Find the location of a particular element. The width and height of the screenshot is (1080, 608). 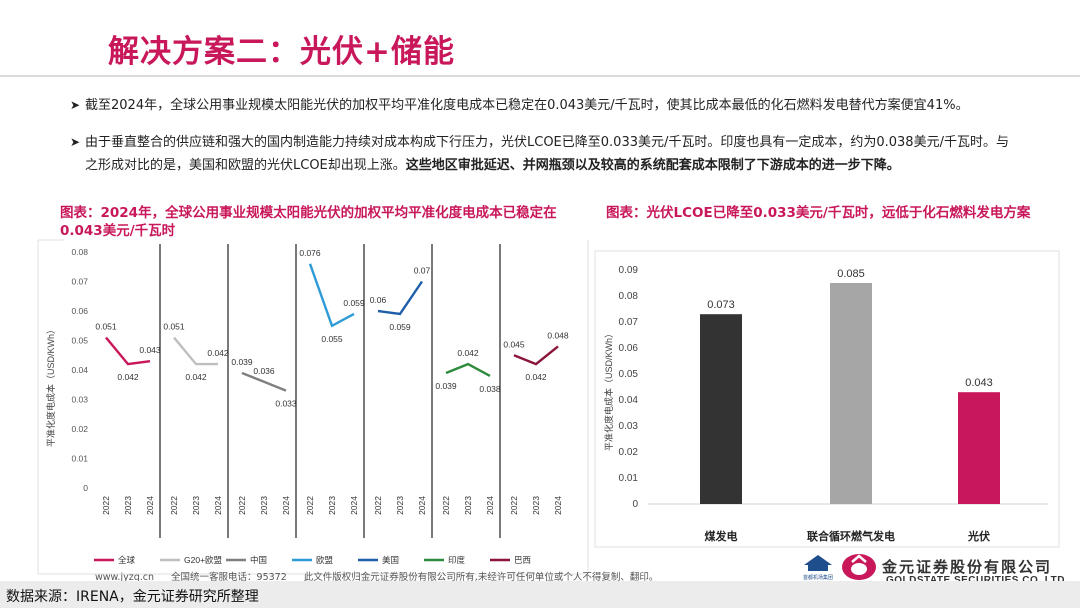

chart-2-bar-group: 0.085 联合循环燃气发电 is located at coordinates (851, 405).